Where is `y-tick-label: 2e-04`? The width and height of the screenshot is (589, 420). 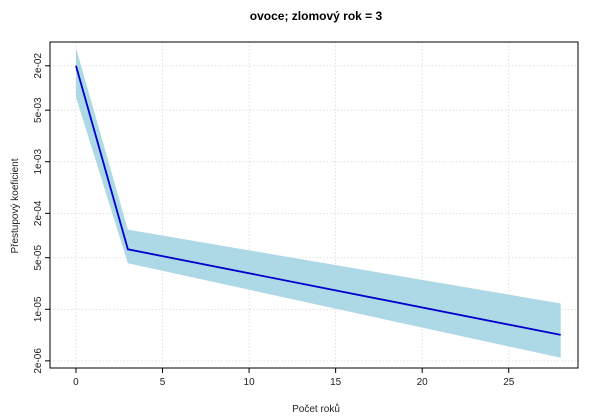
y-tick-label: 2e-04 is located at coordinates (38, 213).